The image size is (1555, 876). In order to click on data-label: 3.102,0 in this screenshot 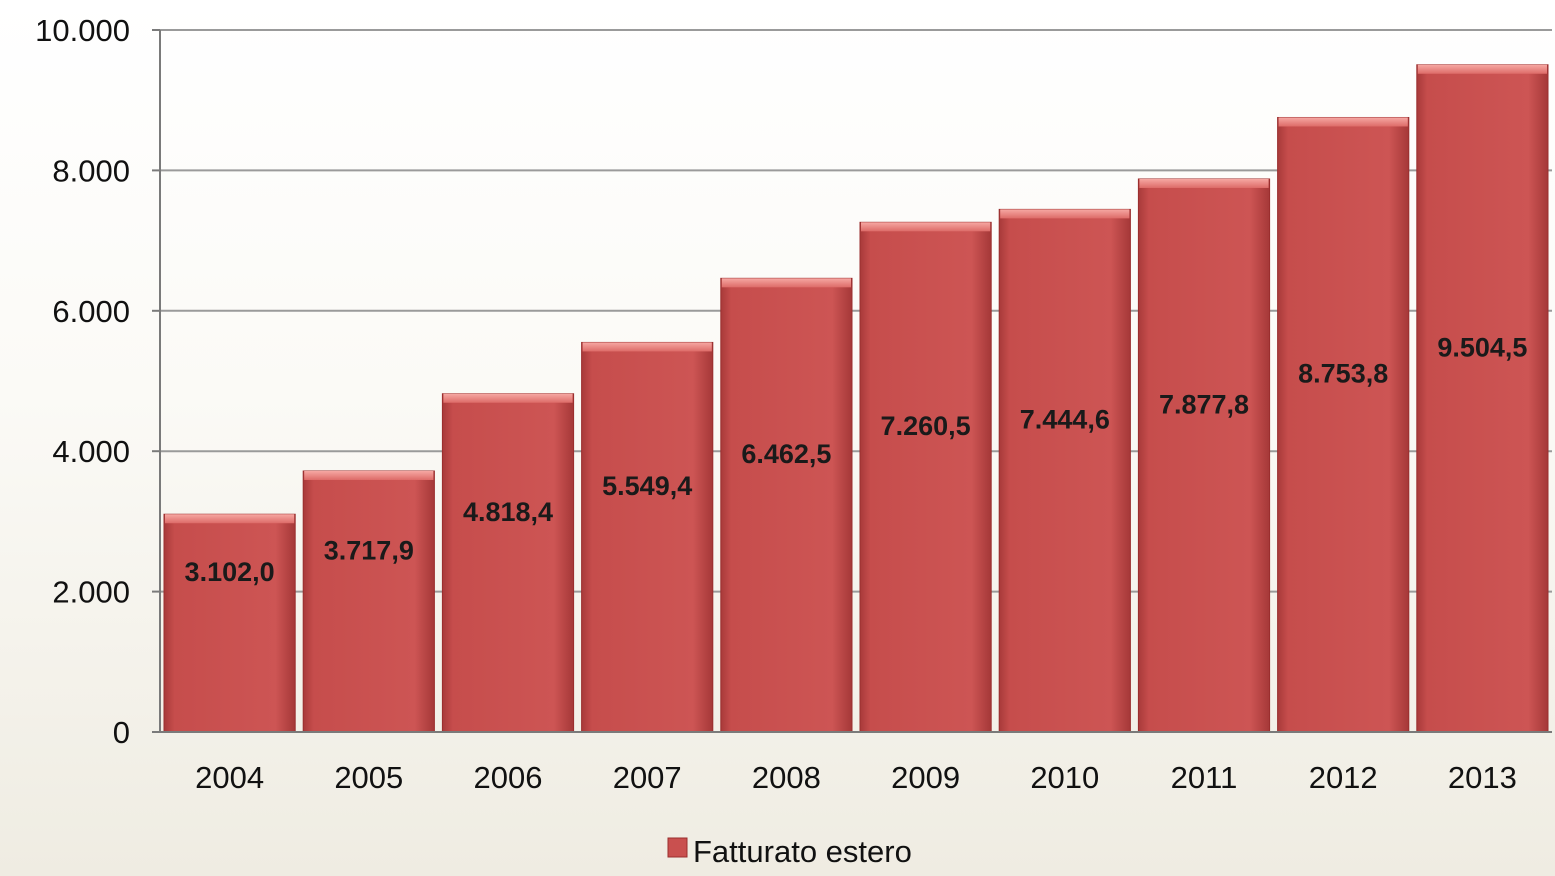, I will do `click(230, 572)`.